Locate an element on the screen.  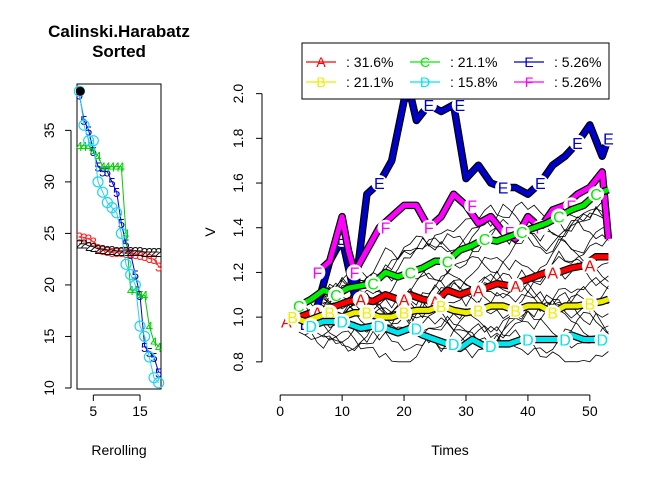
left-y-tick-label: 35 is located at coordinates (49, 130).